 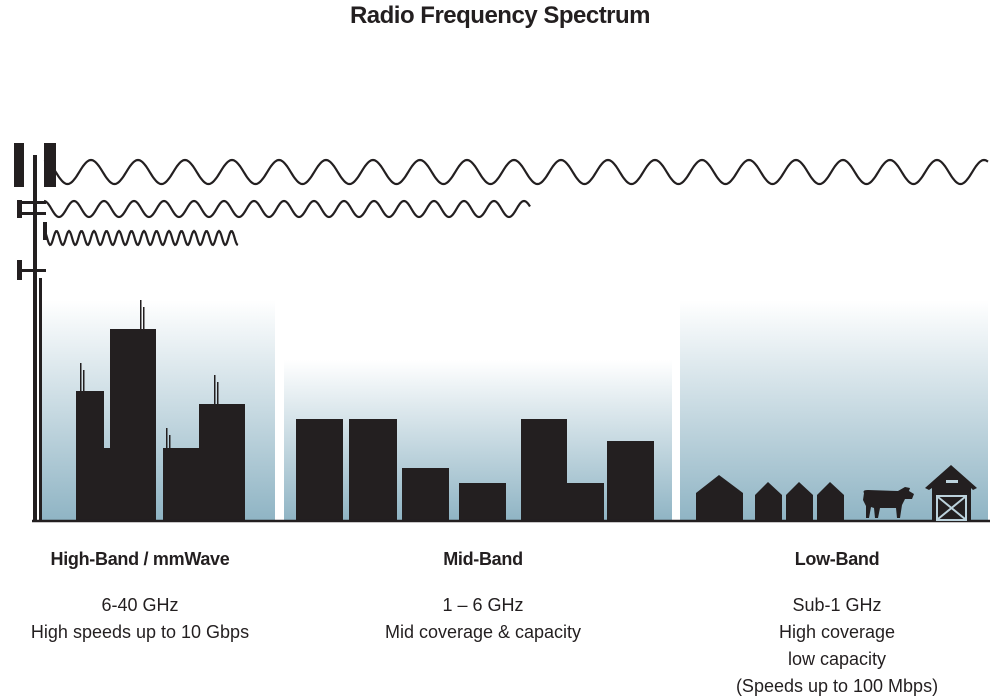 What do you see at coordinates (719, 498) in the screenshot?
I see `farmhouse-icon` at bounding box center [719, 498].